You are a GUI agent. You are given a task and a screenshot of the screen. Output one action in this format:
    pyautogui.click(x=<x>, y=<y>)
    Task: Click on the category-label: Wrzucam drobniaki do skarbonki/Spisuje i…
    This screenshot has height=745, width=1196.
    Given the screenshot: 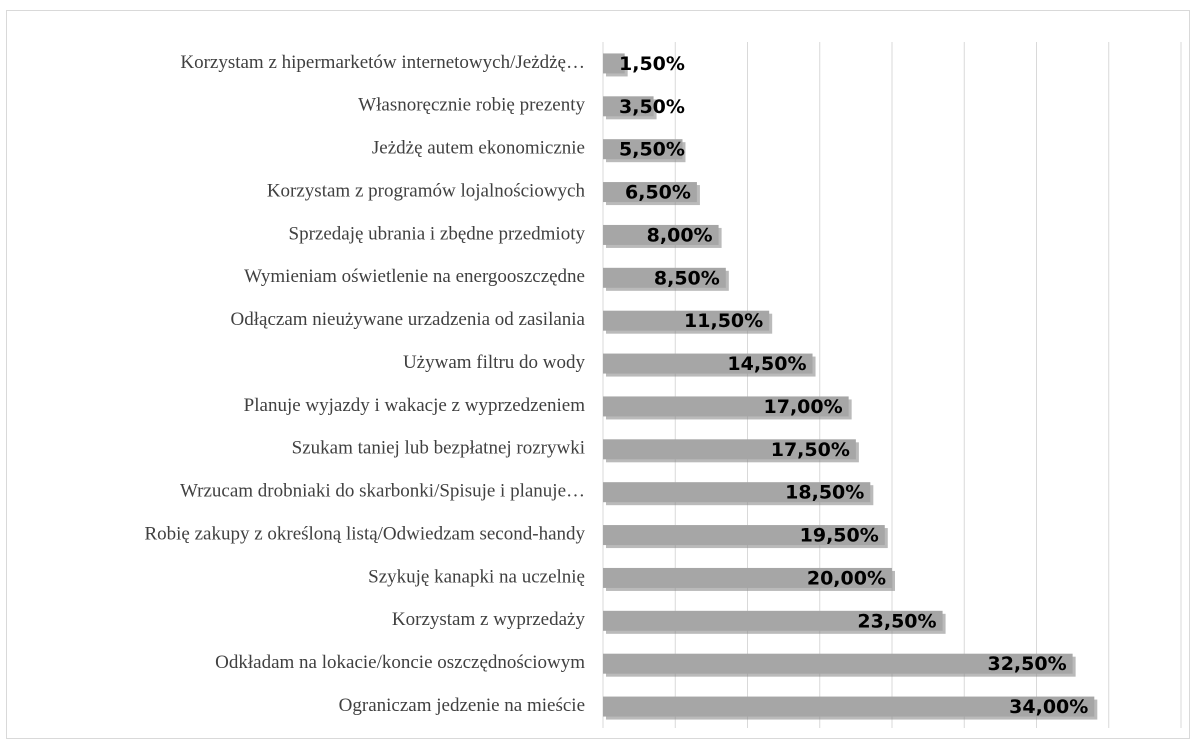 What is the action you would take?
    pyautogui.click(x=382, y=491)
    